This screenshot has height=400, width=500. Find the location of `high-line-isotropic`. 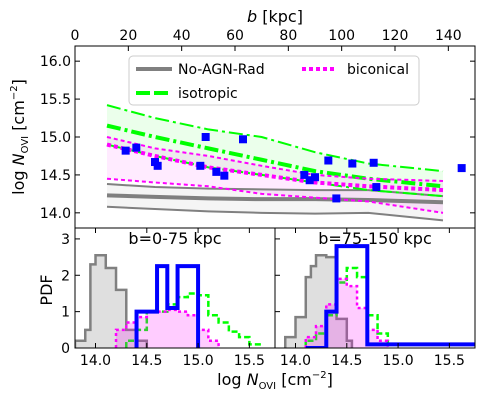

high-line-isotropic is located at coordinates (275, 138).